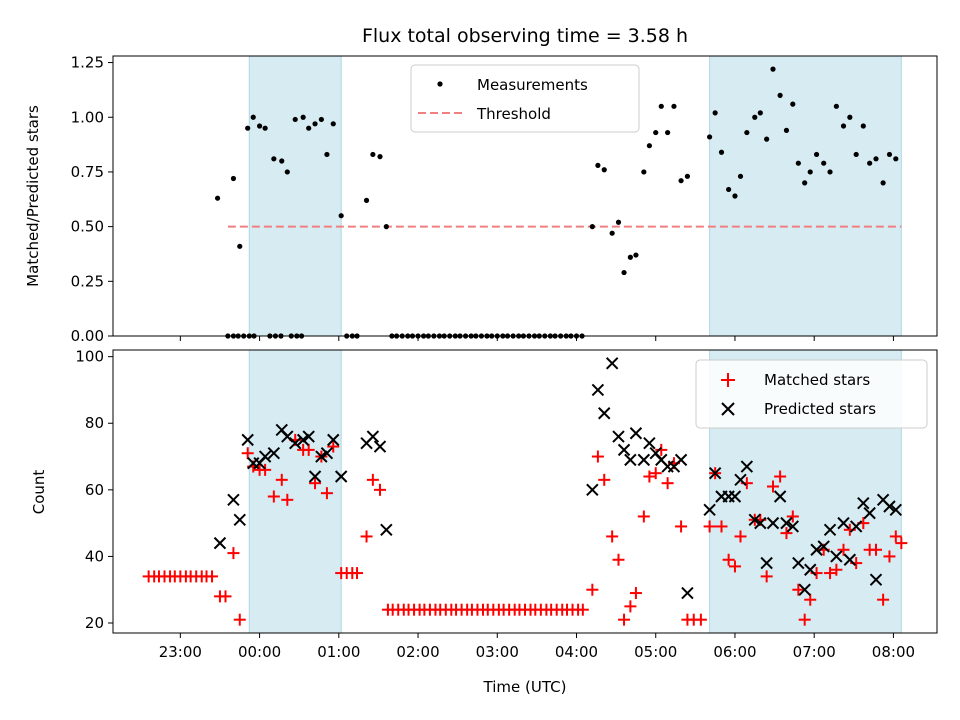  What do you see at coordinates (87, 227) in the screenshot?
I see `top-y-tick-label: 0.50` at bounding box center [87, 227].